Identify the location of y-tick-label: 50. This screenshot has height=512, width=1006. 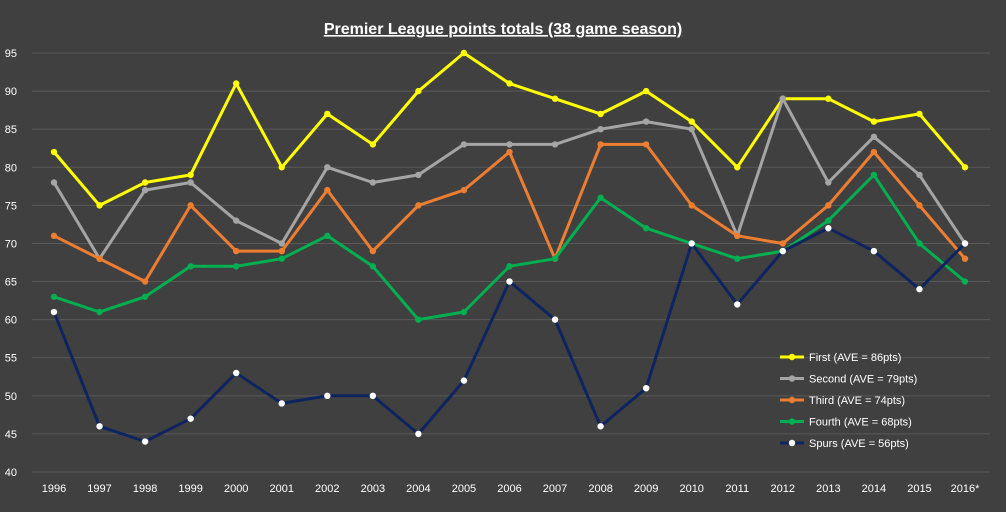
(11, 397).